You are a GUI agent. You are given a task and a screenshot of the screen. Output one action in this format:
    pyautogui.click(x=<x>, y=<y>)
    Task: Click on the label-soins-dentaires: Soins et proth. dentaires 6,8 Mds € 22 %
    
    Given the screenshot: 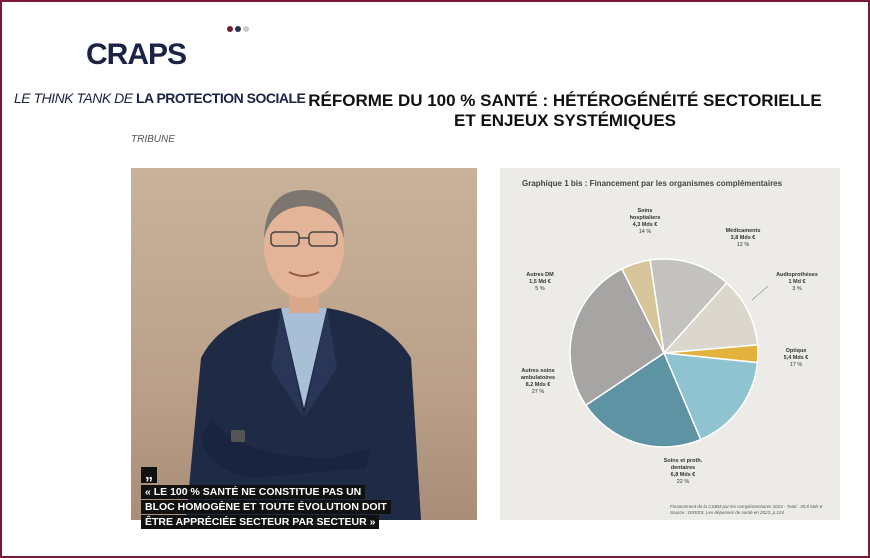 What is the action you would take?
    pyautogui.click(x=683, y=472)
    